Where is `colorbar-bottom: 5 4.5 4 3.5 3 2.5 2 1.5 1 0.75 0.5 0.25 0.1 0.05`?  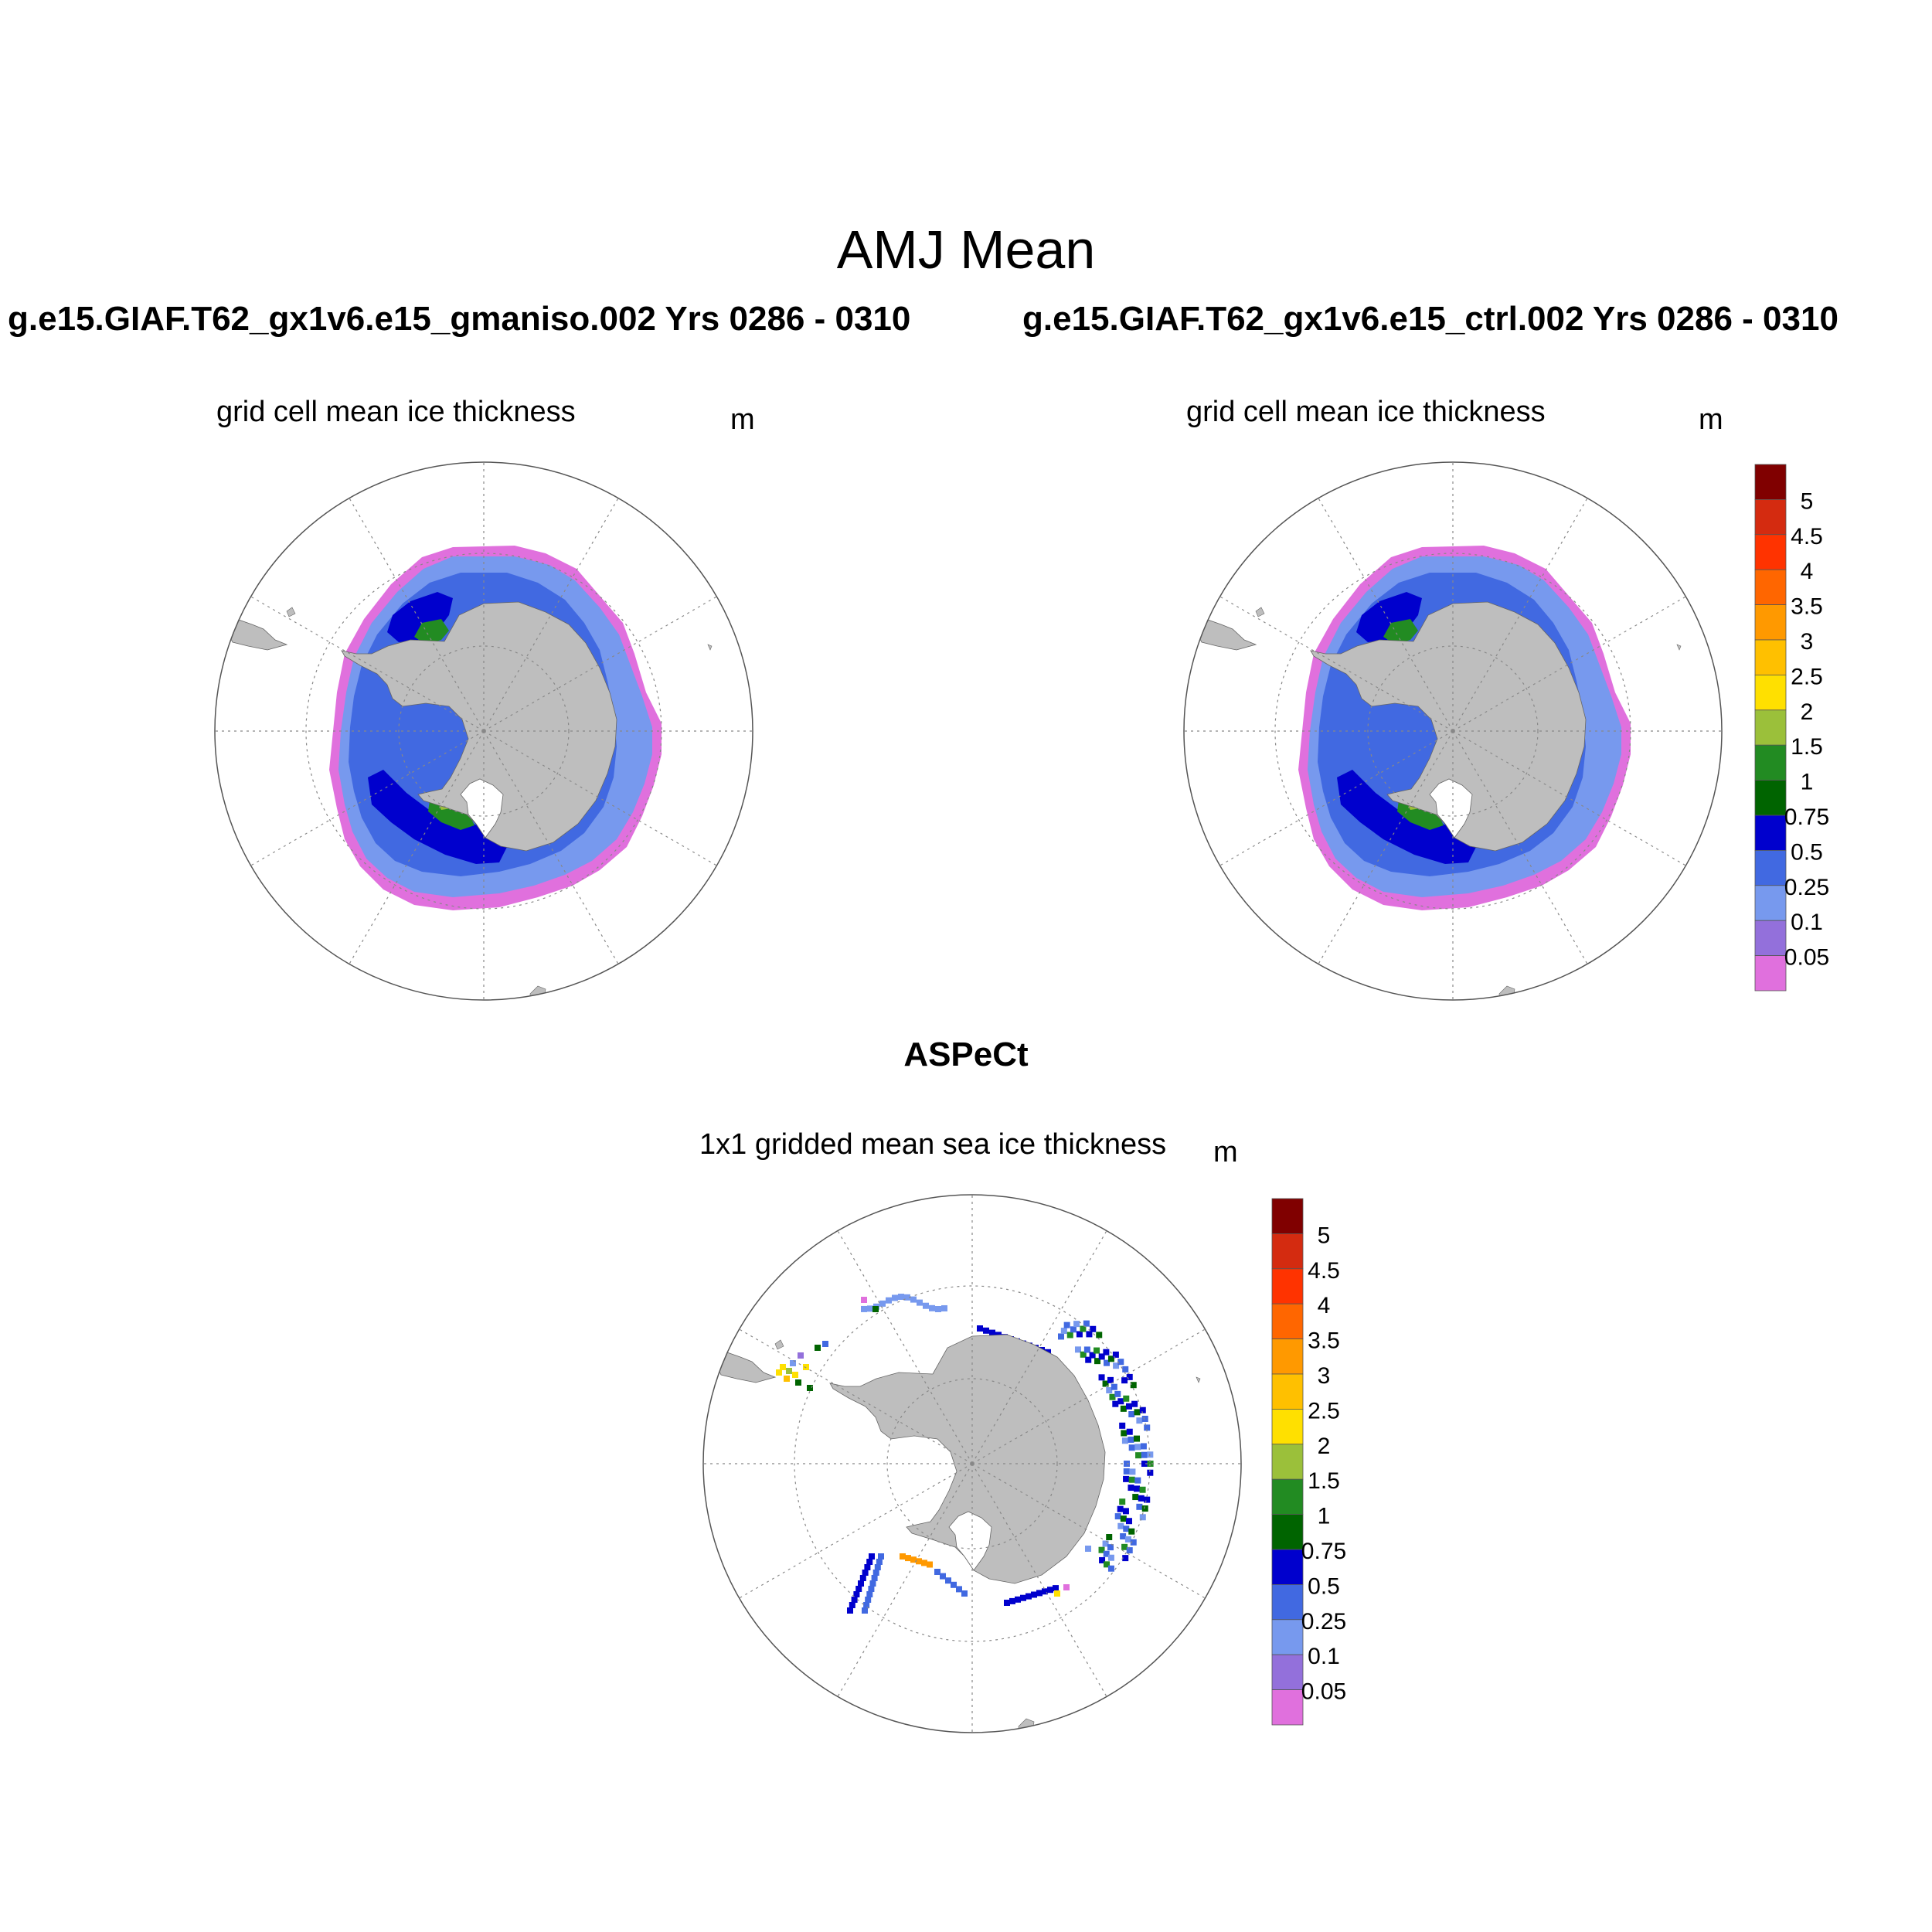 colorbar-bottom: 5 4.5 4 3.5 3 2.5 2 1.5 1 0.75 0.5 0.25 0.1 0.05 is located at coordinates (1308, 1462).